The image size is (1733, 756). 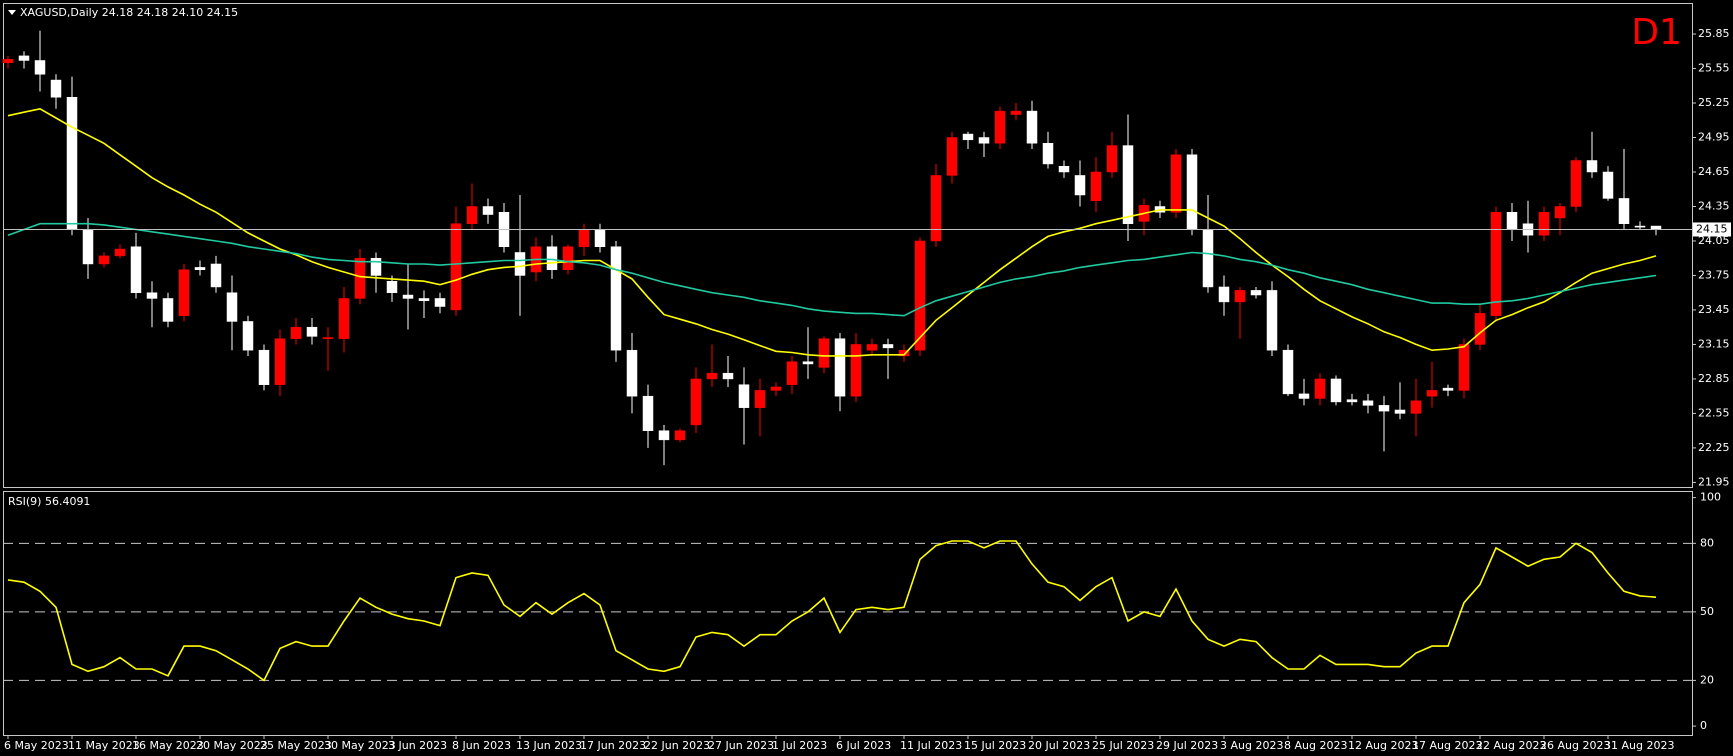 I want to click on x-tick-label: 29 Jul 2023, so click(x=1187, y=745).